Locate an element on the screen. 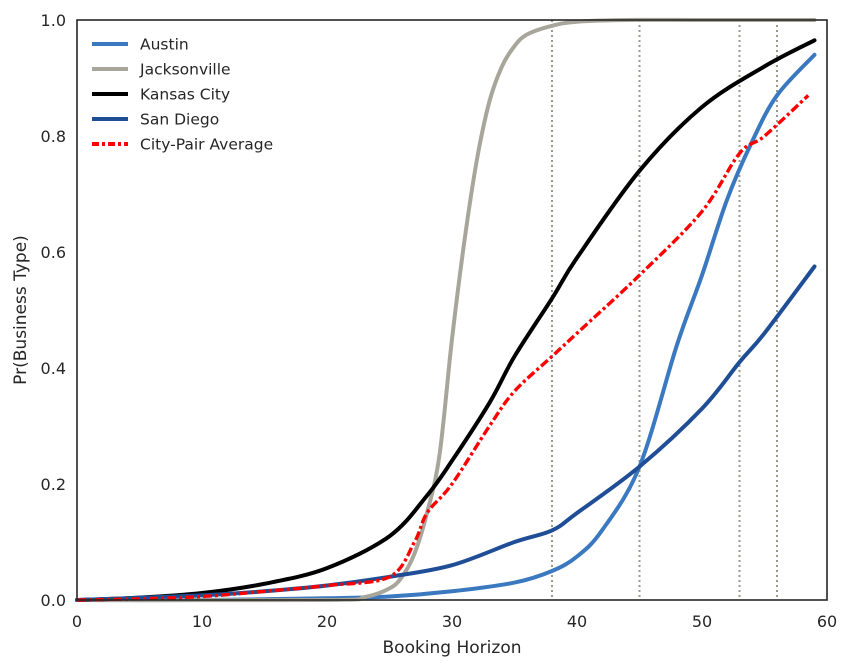  x-tick-label: 30 is located at coordinates (452, 621).